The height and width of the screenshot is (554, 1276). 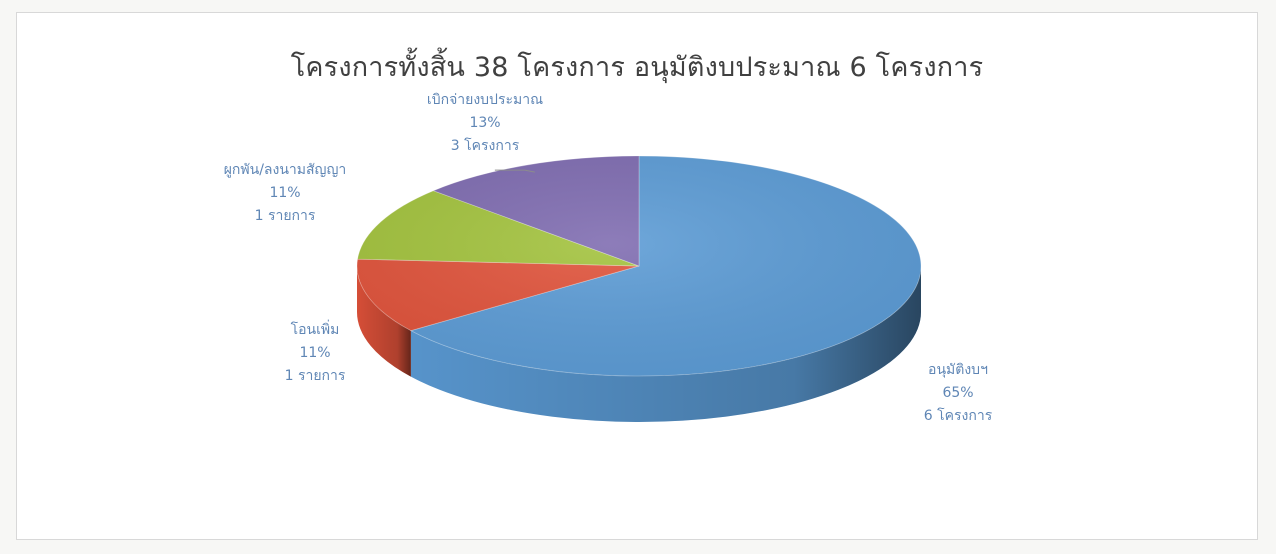 What do you see at coordinates (485, 100) in the screenshot?
I see `slice-name: เบิกจ่ายงบประมาณ` at bounding box center [485, 100].